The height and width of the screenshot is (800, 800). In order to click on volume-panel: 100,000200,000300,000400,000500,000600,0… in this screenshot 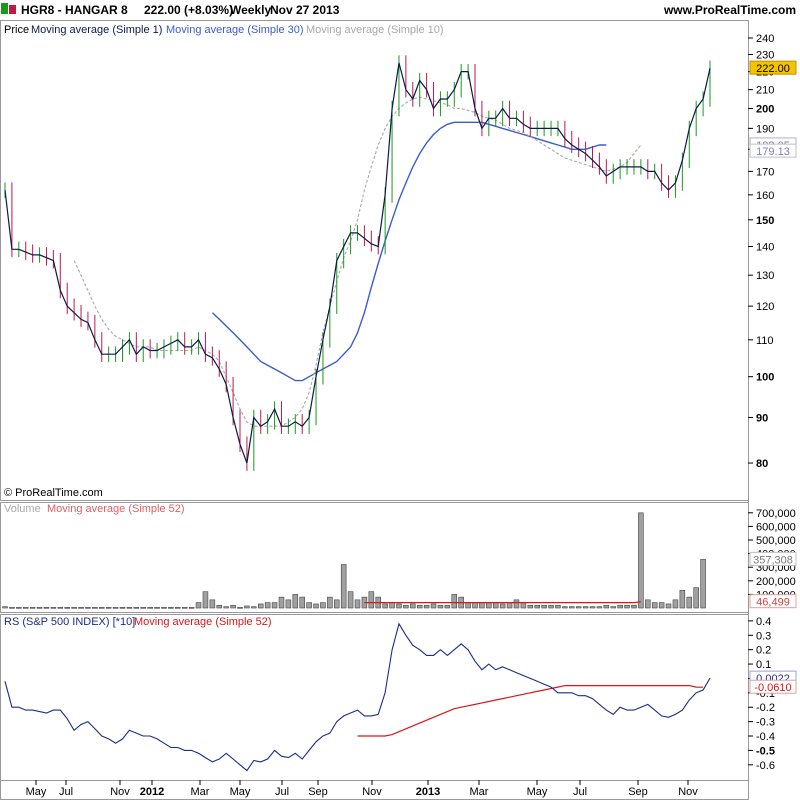, I will do `click(399, 556)`.